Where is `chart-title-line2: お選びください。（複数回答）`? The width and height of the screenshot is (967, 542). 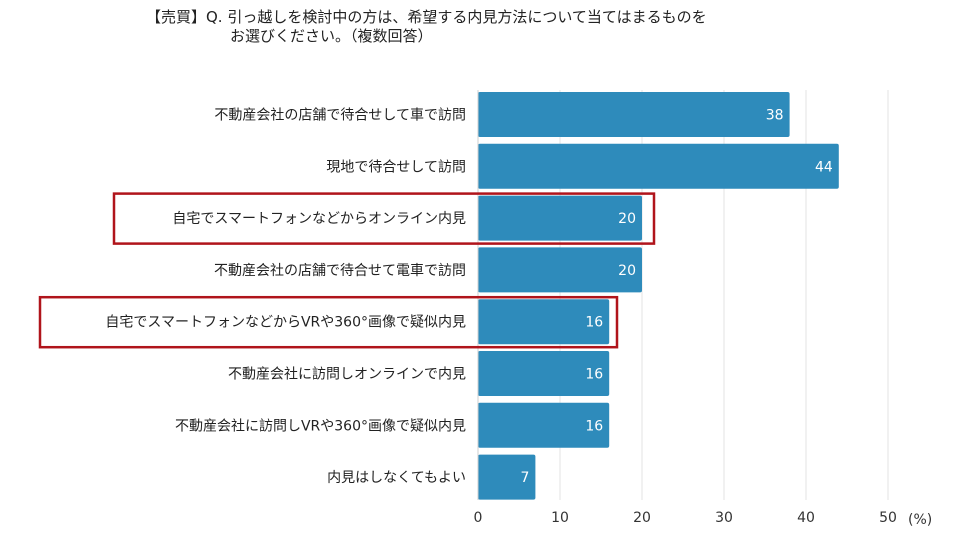 chart-title-line2: お選びください。（複数回答） is located at coordinates (331, 36).